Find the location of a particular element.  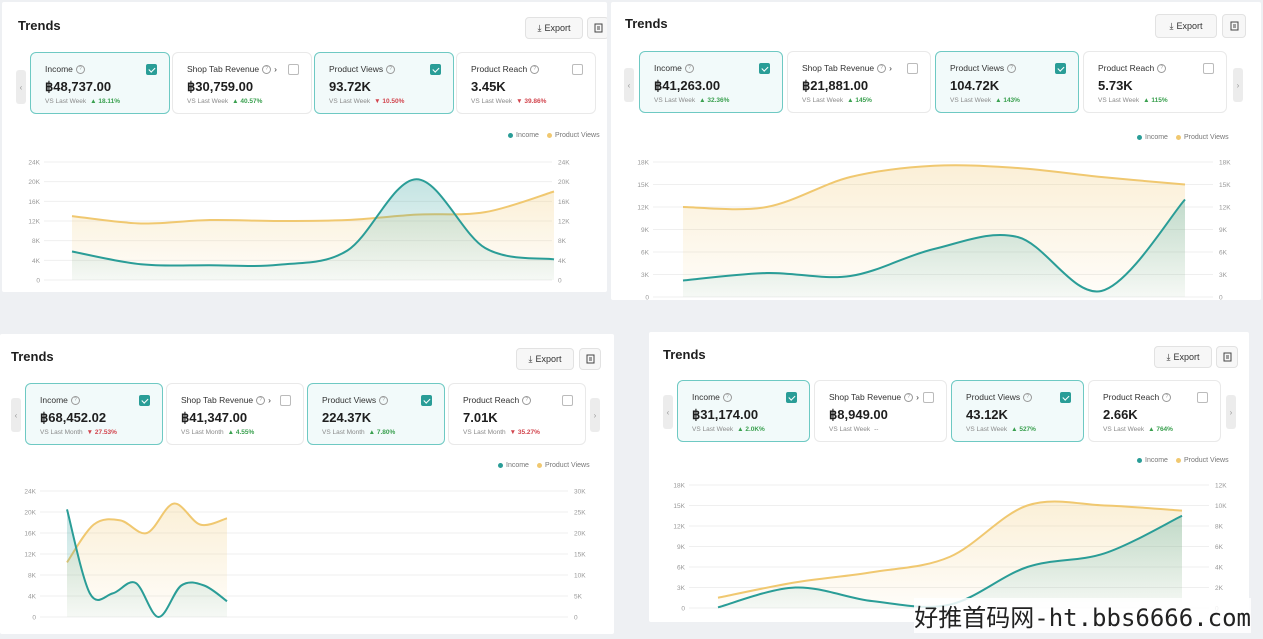

metric-card-product-reach: Product Reach? 7.01K VS Last Month ▼ 35.27% is located at coordinates (517, 414).